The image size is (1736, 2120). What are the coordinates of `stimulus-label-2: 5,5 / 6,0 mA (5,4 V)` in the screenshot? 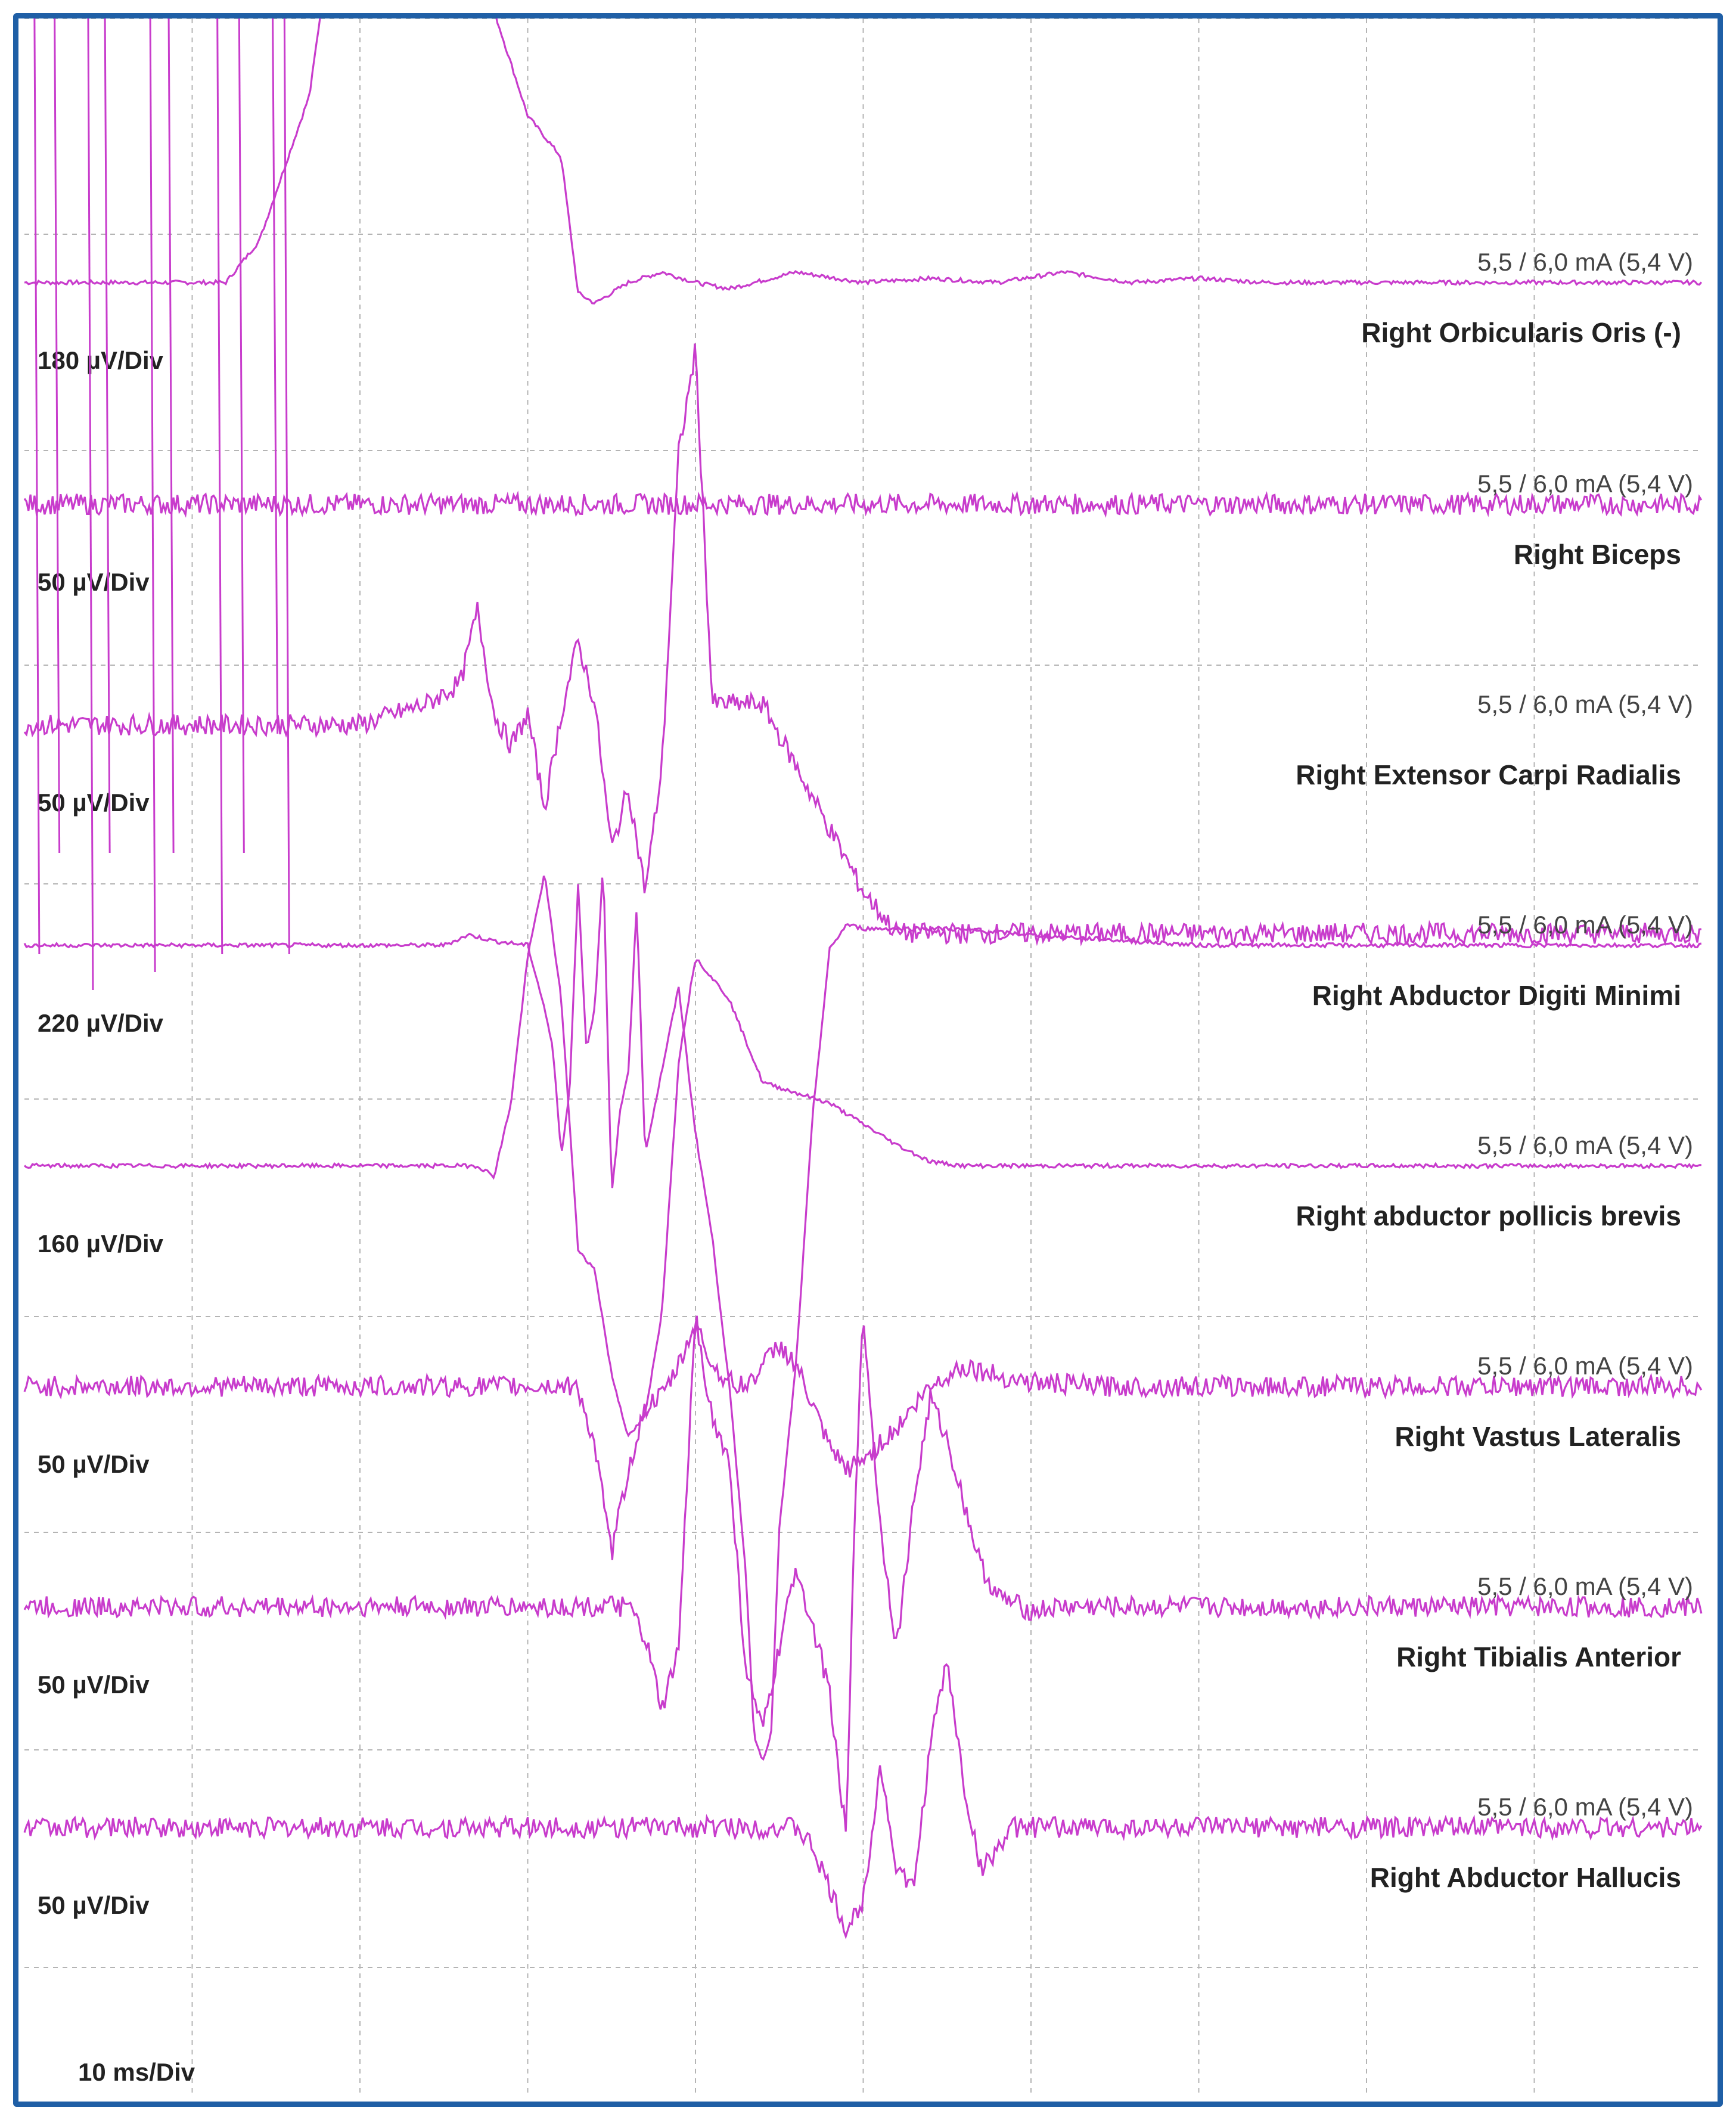 It's located at (1585, 484).